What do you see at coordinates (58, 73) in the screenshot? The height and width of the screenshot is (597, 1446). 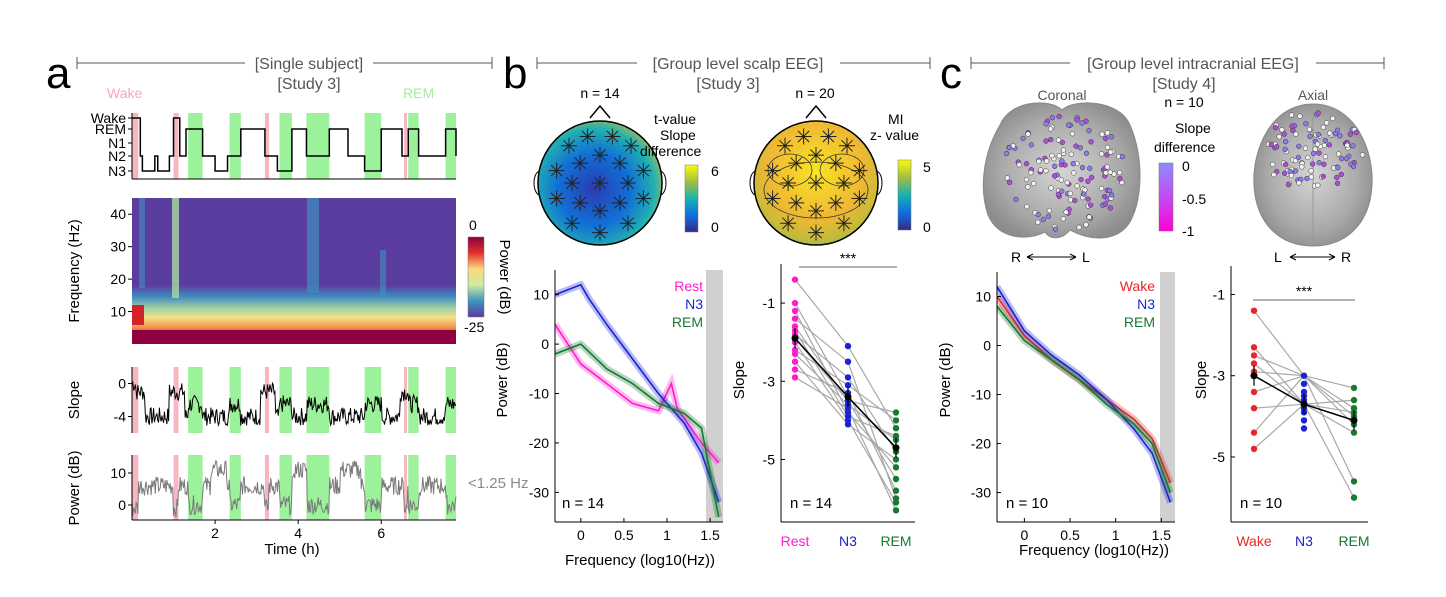 I see `panel-letter: a` at bounding box center [58, 73].